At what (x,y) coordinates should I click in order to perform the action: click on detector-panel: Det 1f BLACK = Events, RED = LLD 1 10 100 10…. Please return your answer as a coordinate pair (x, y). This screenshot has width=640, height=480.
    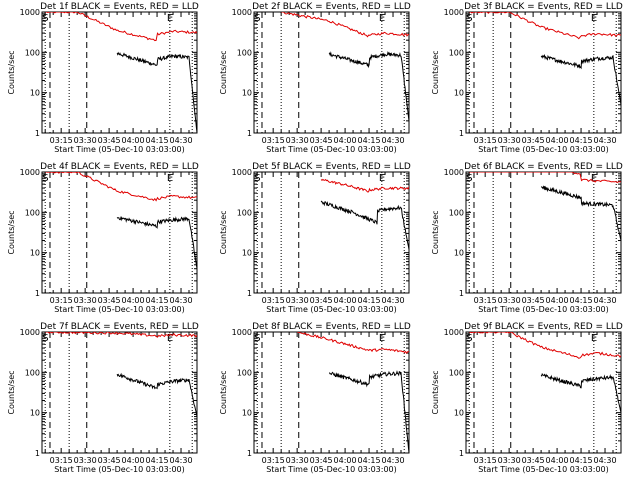
    Looking at the image, I should click on (103, 78).